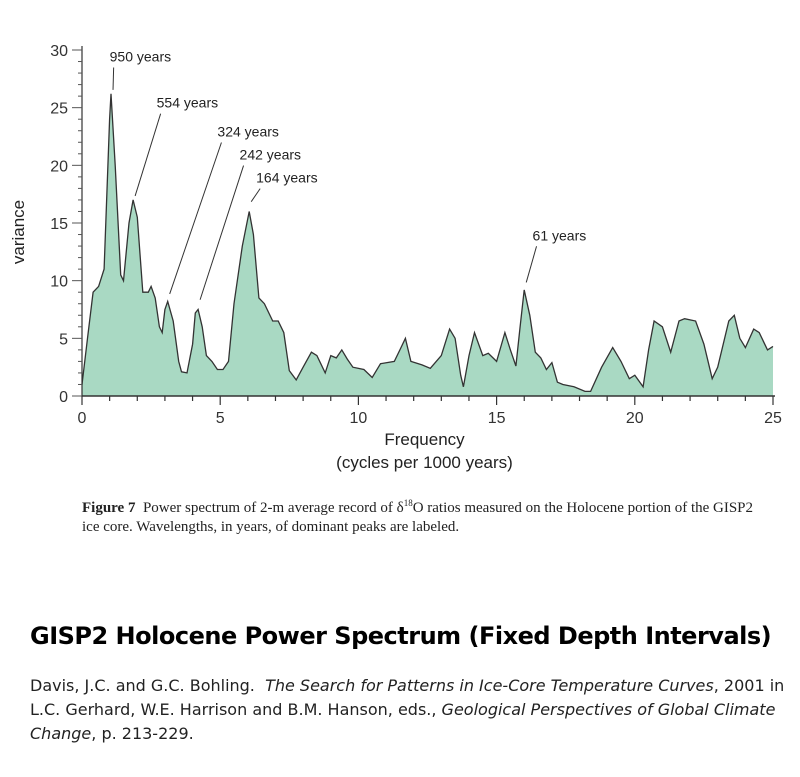 This screenshot has width=800, height=777. Describe the element at coordinates (560, 235) in the screenshot. I see `peak-label: 61 years` at that location.